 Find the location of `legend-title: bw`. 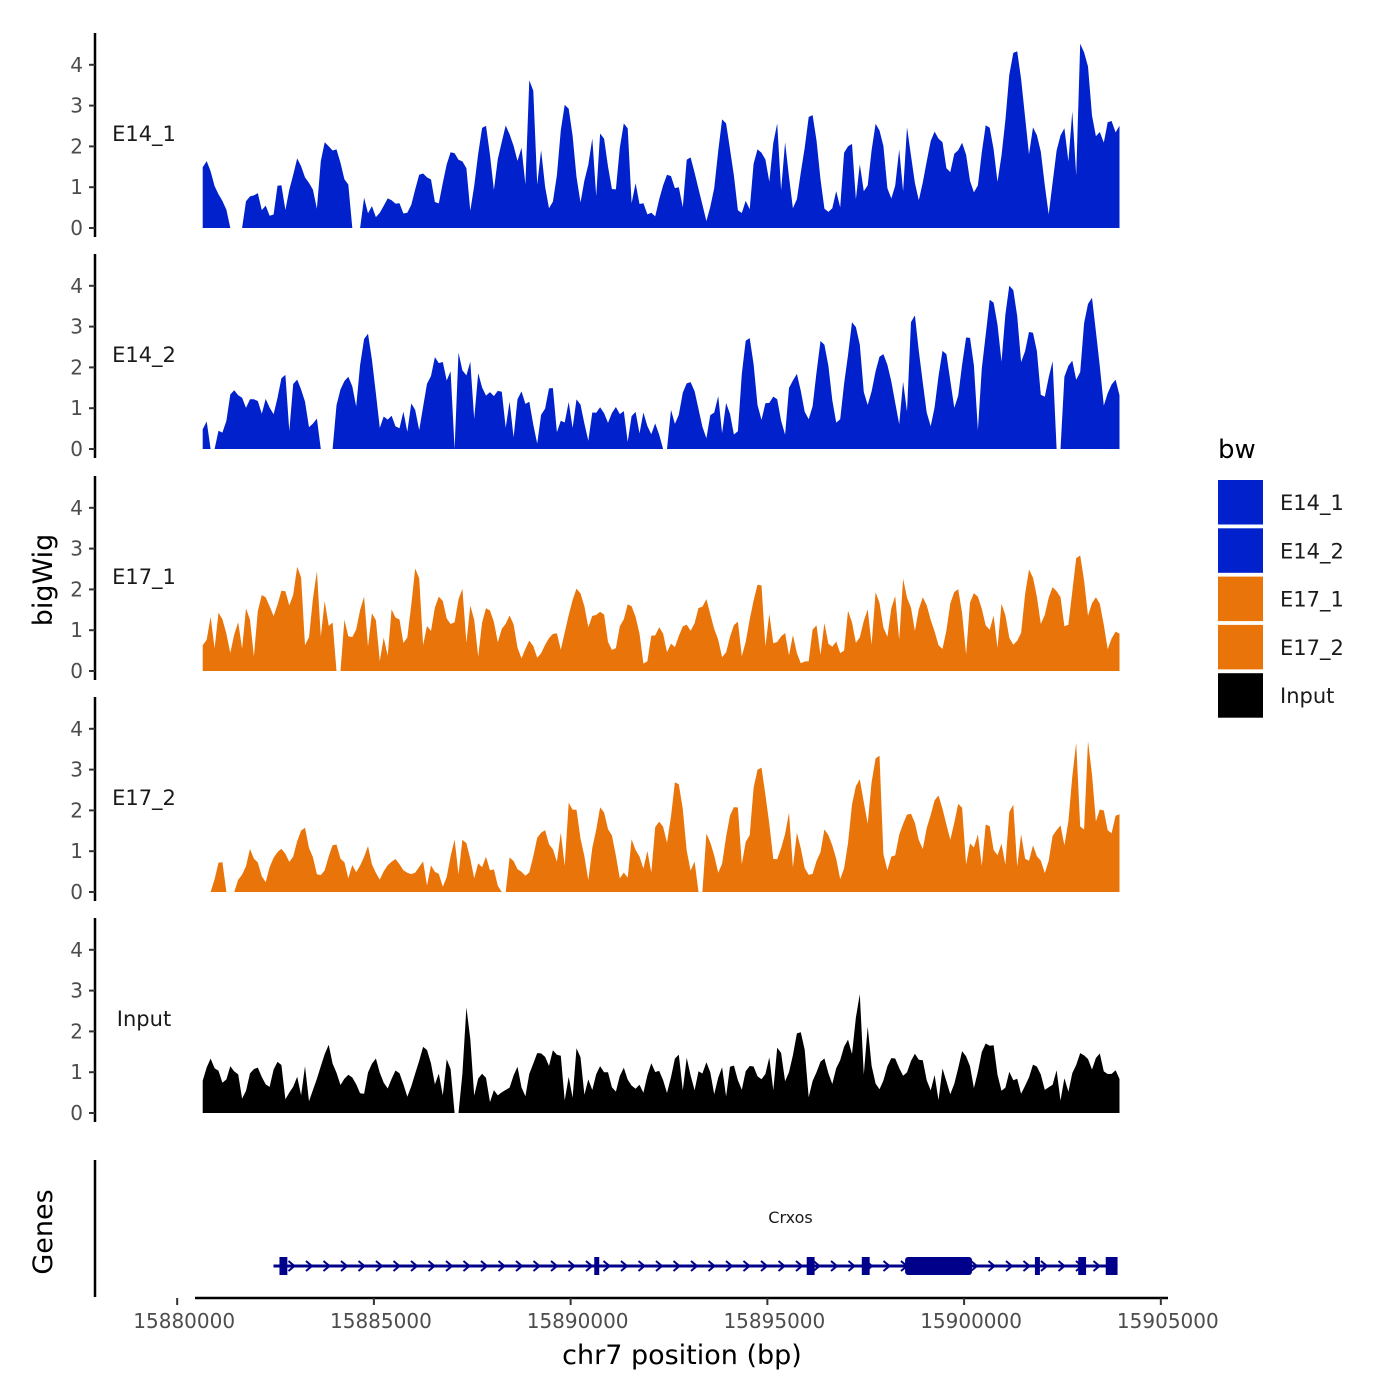

legend-title: bw is located at coordinates (1237, 450).